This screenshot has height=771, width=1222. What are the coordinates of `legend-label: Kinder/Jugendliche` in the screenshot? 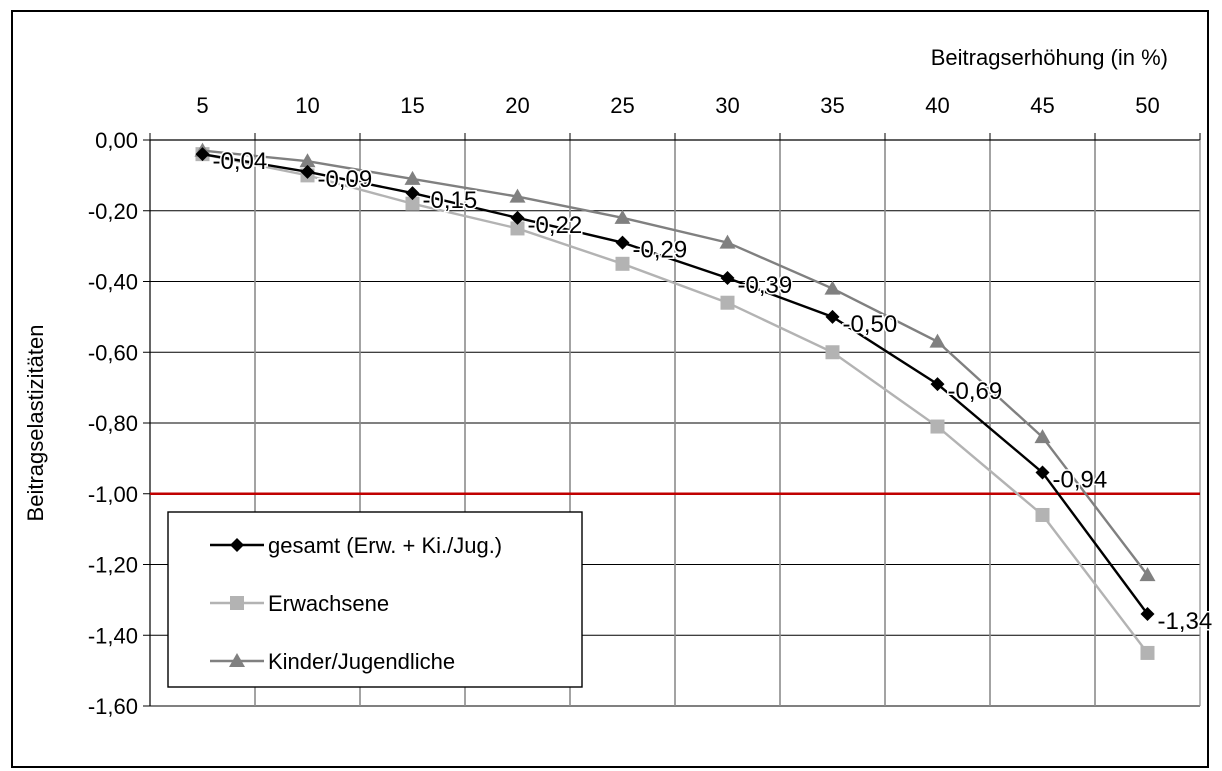 It's located at (361, 661).